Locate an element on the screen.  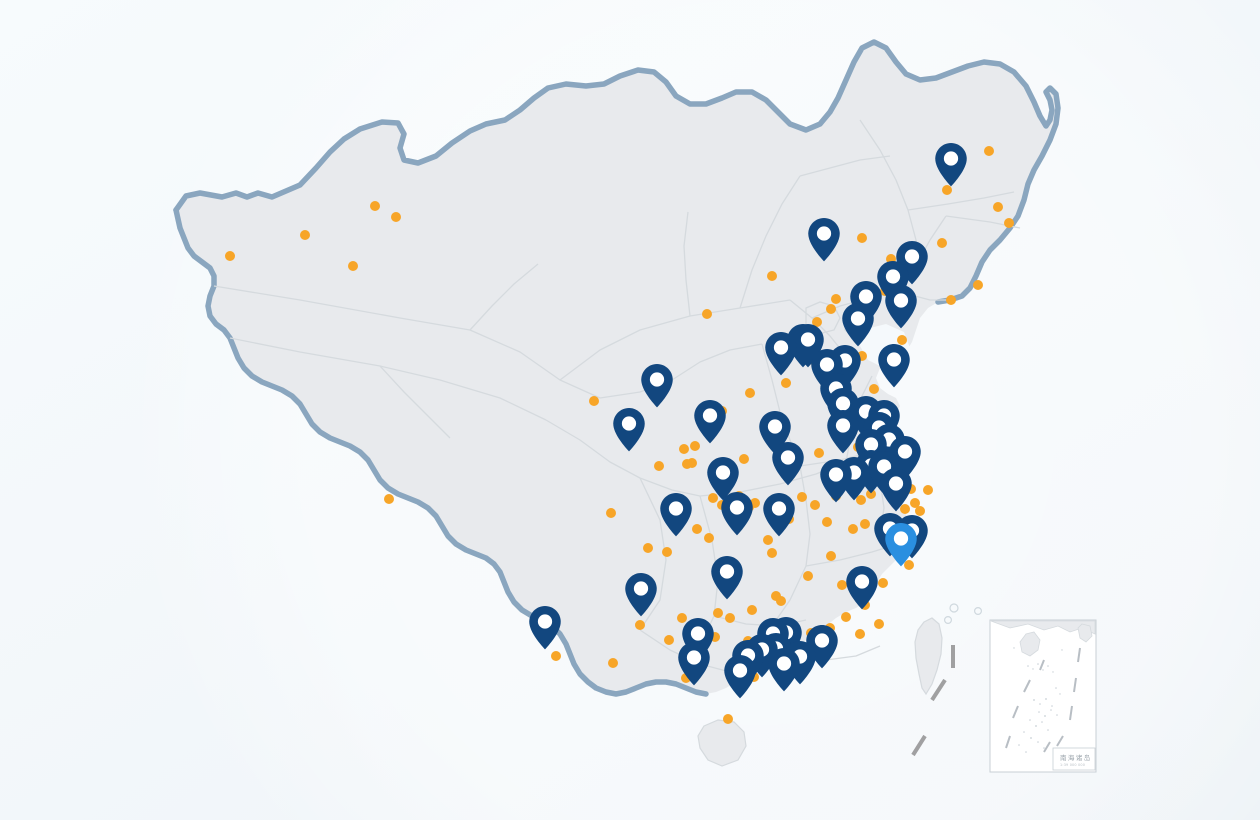
office-pin-selected is located at coordinates (901, 545).